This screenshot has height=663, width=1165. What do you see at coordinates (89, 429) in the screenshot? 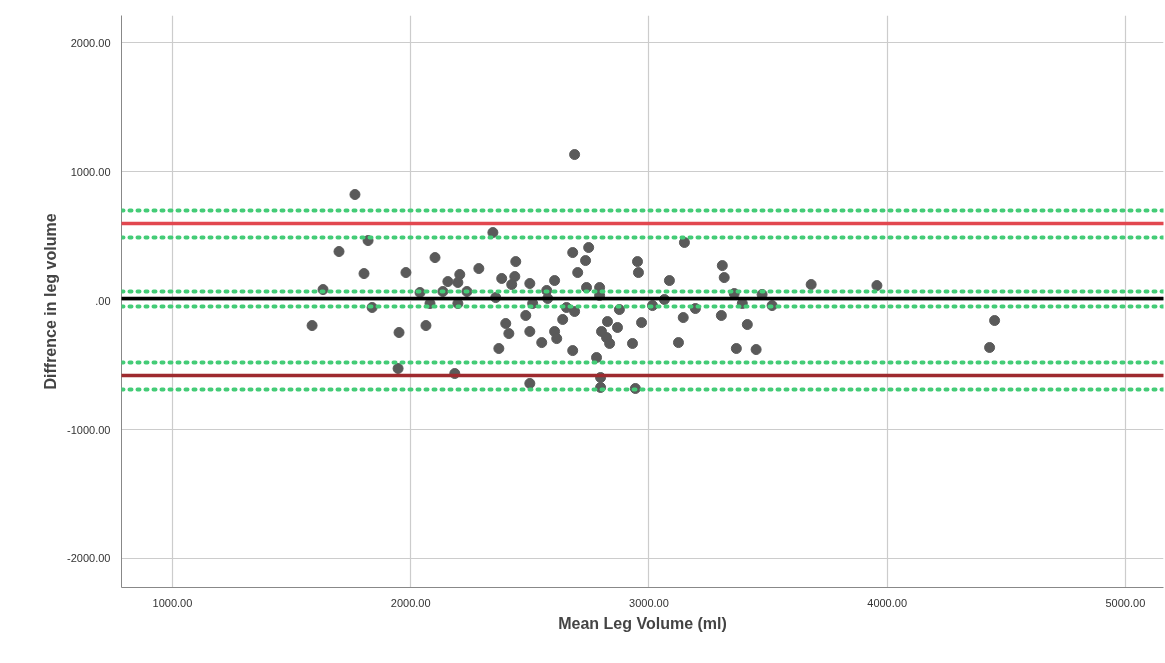
I see `y-tick-label: -1000.00` at bounding box center [89, 429].